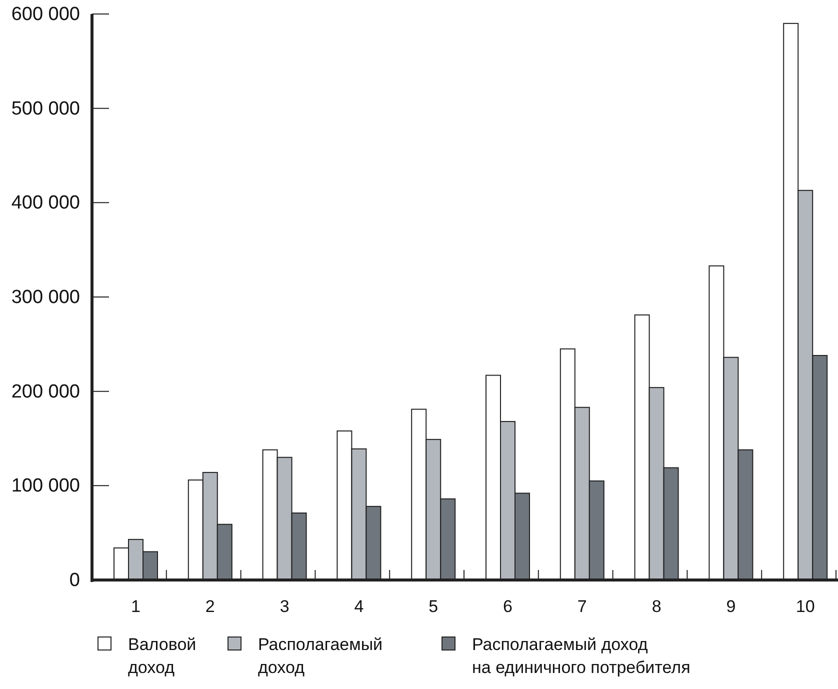  Describe the element at coordinates (74, 580) in the screenshot. I see `y-tick-label: 0` at that location.